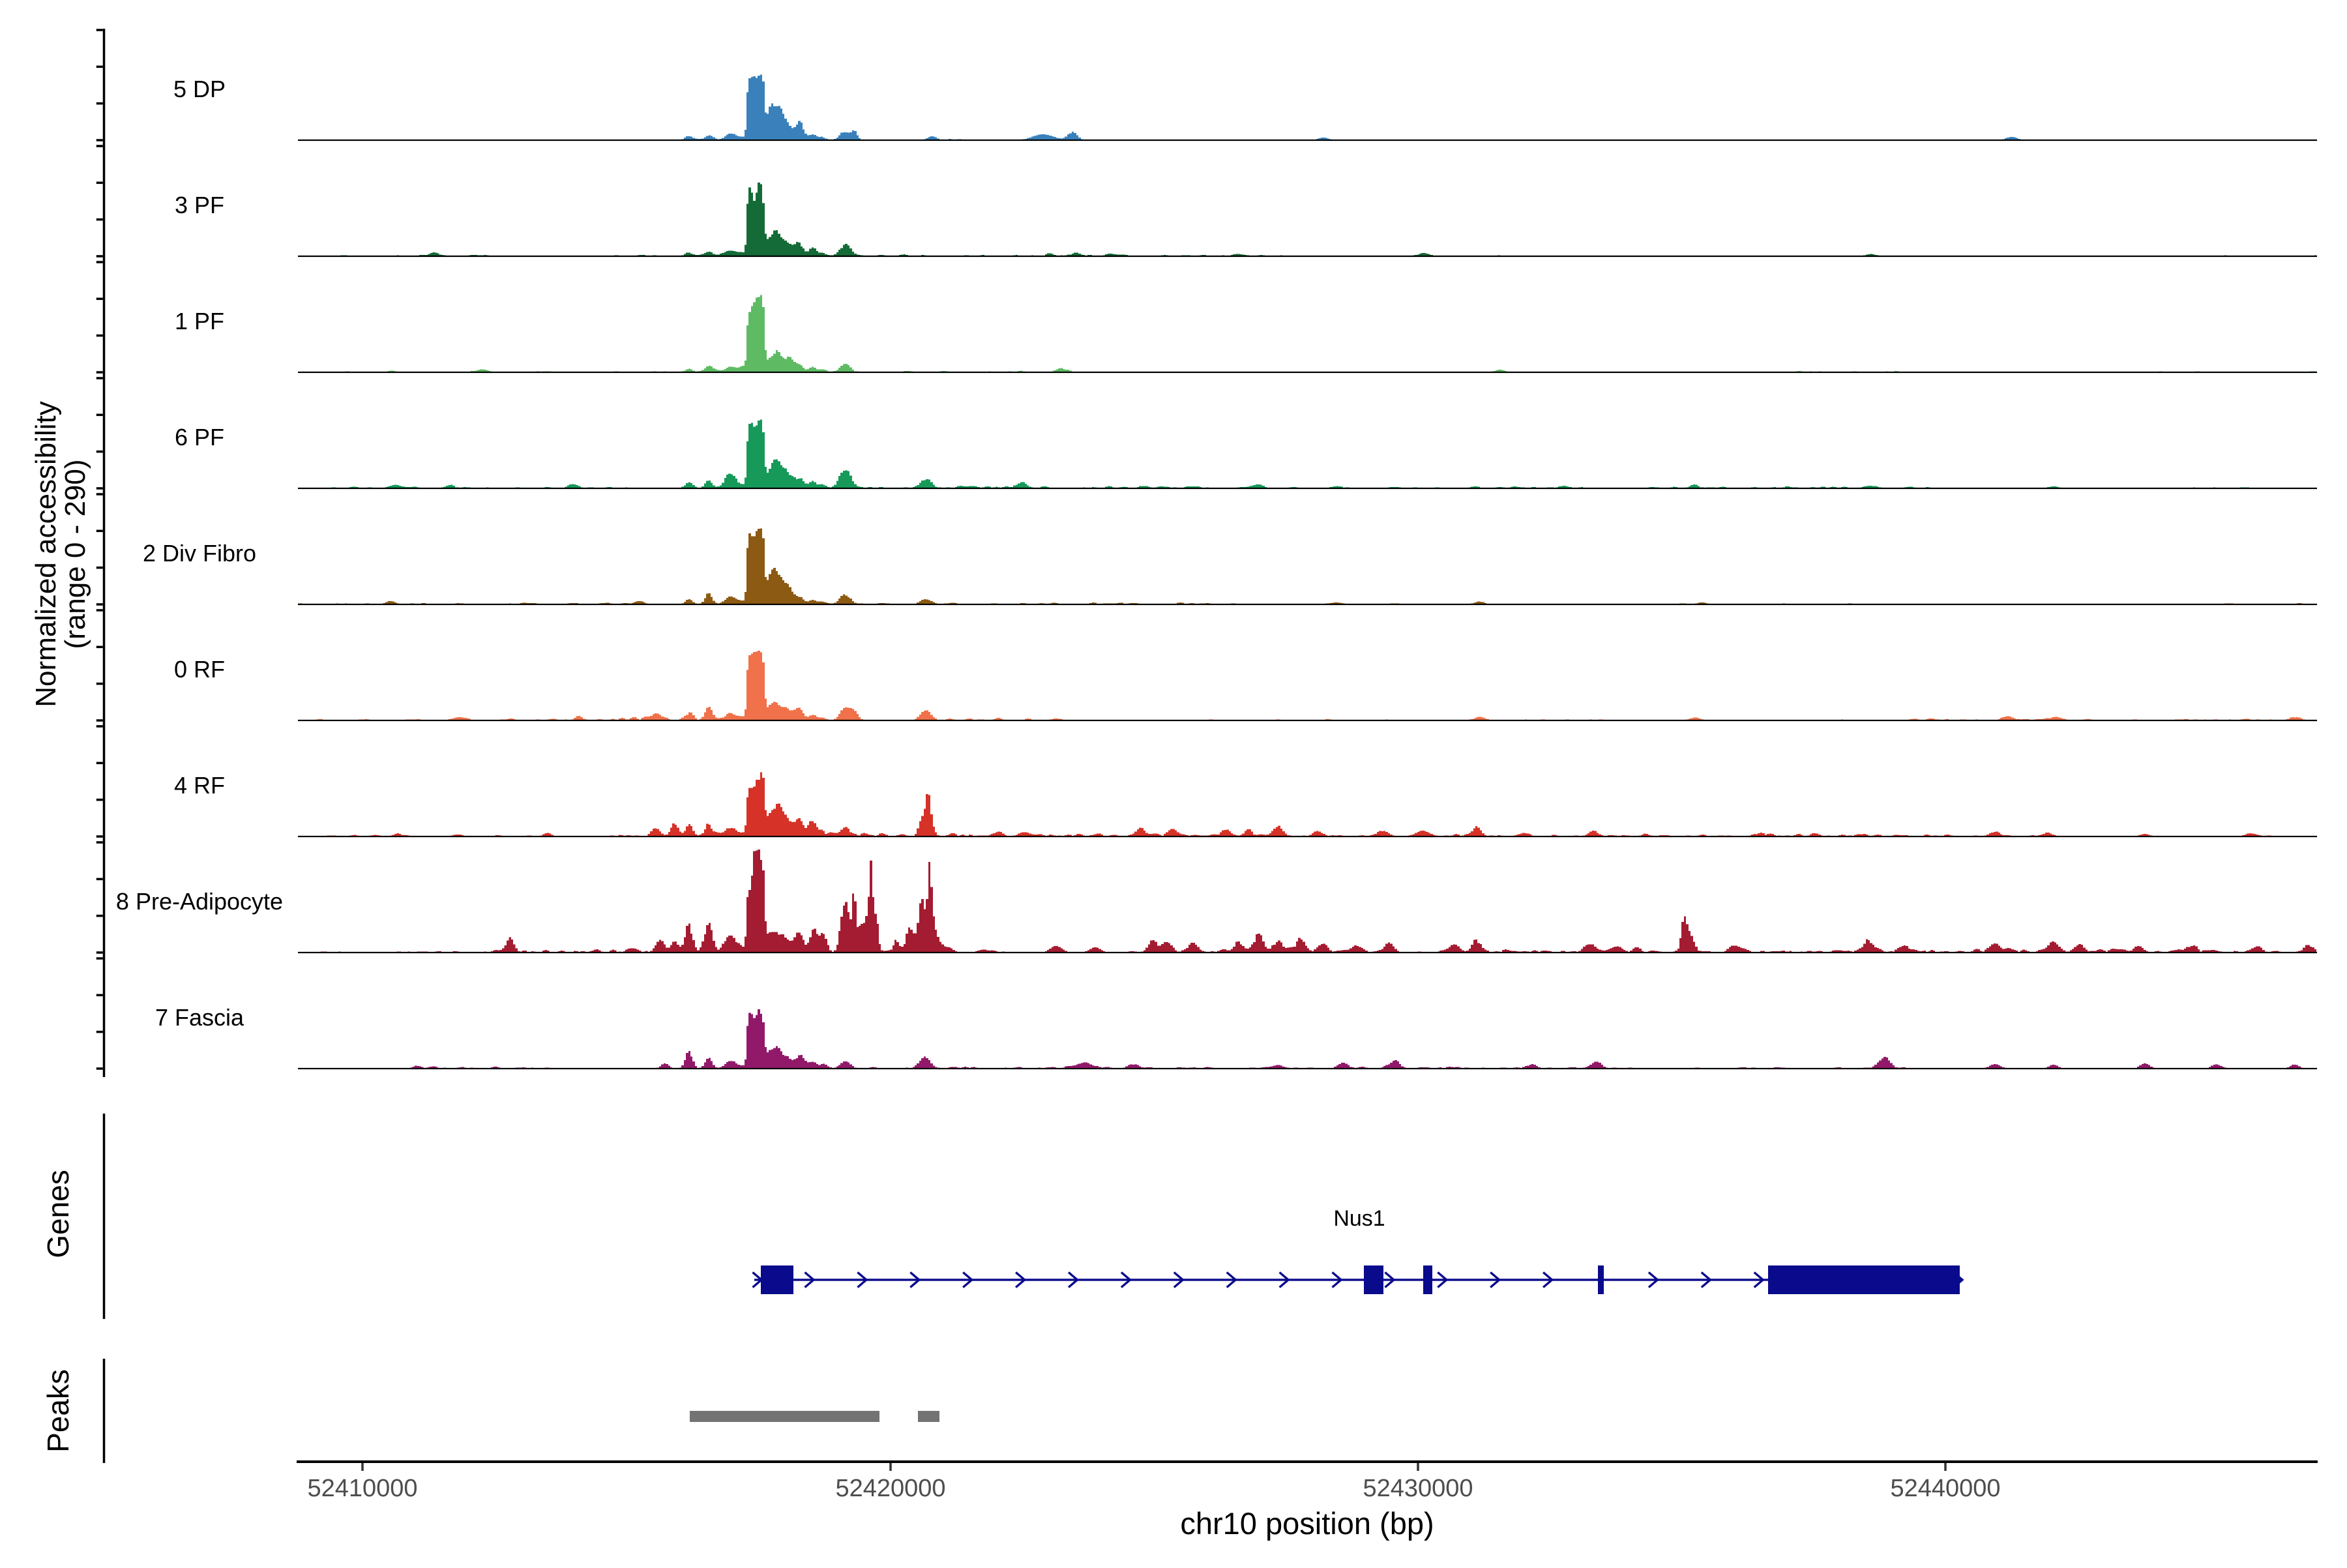 Image resolution: width=2347 pixels, height=1568 pixels. I want to click on svg-text: 7 Fascia, so click(200, 1018).